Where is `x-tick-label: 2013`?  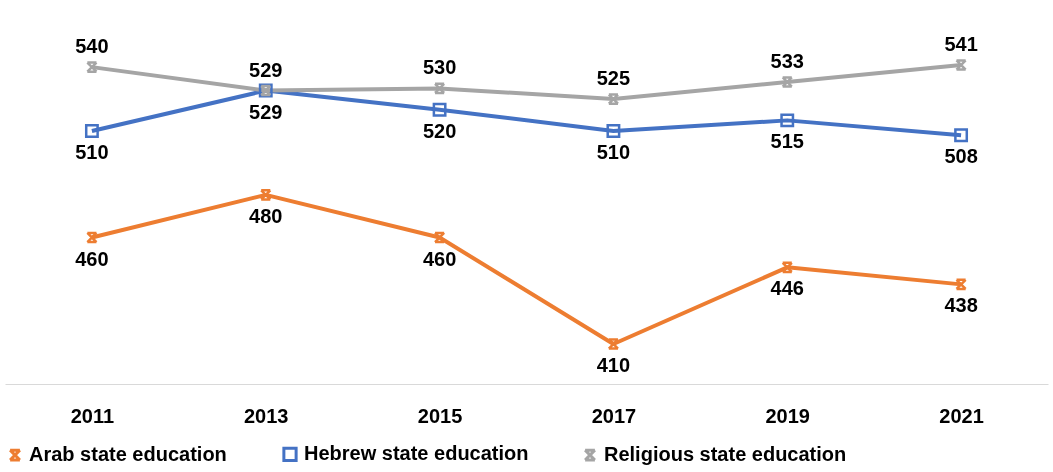
x-tick-label: 2013 is located at coordinates (266, 415).